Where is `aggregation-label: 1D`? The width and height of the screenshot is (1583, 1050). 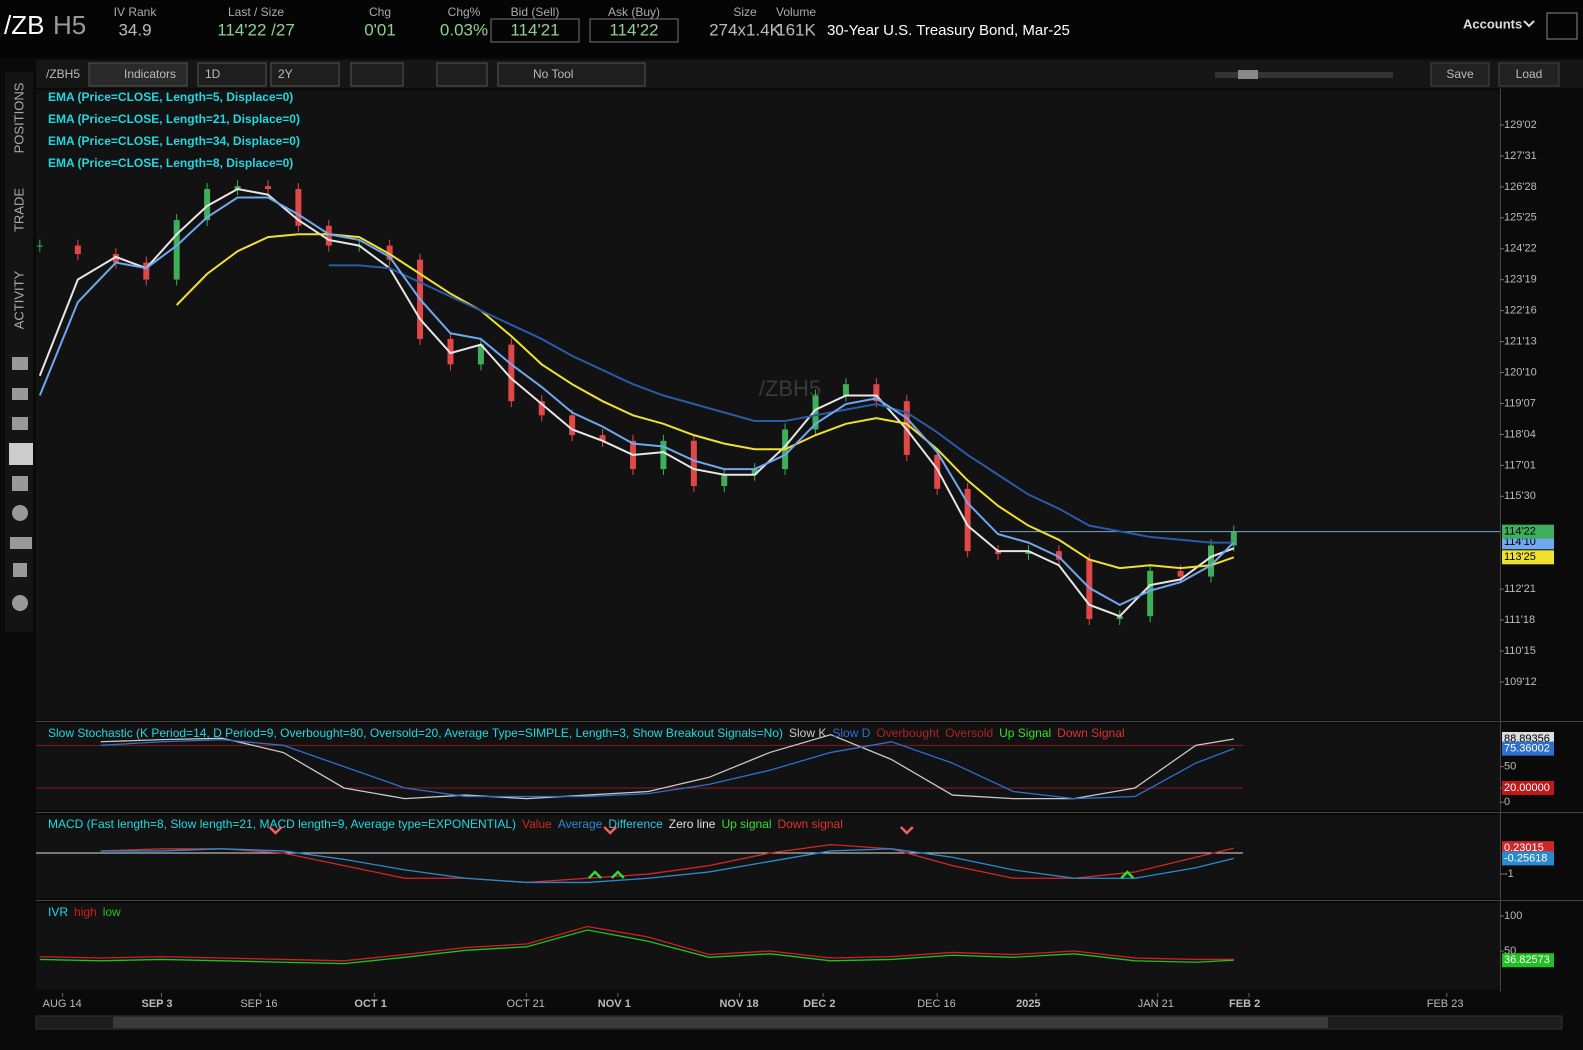
aggregation-label: 1D is located at coordinates (213, 74).